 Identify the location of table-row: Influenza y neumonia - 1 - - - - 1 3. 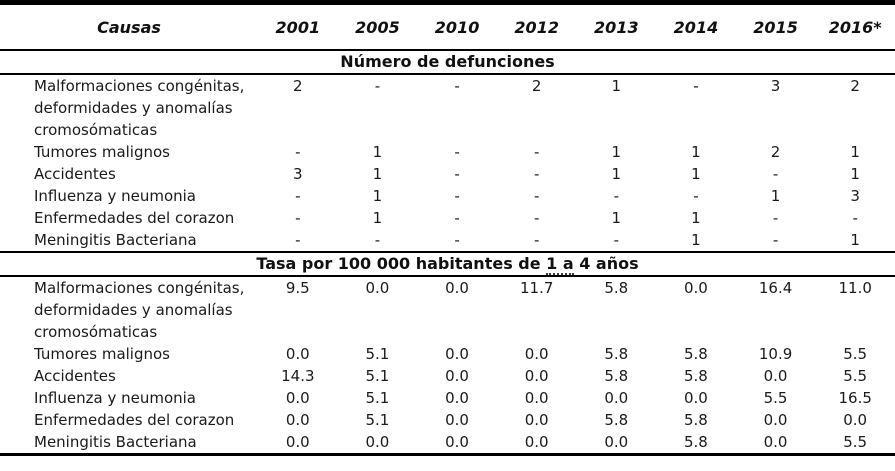
(447, 196).